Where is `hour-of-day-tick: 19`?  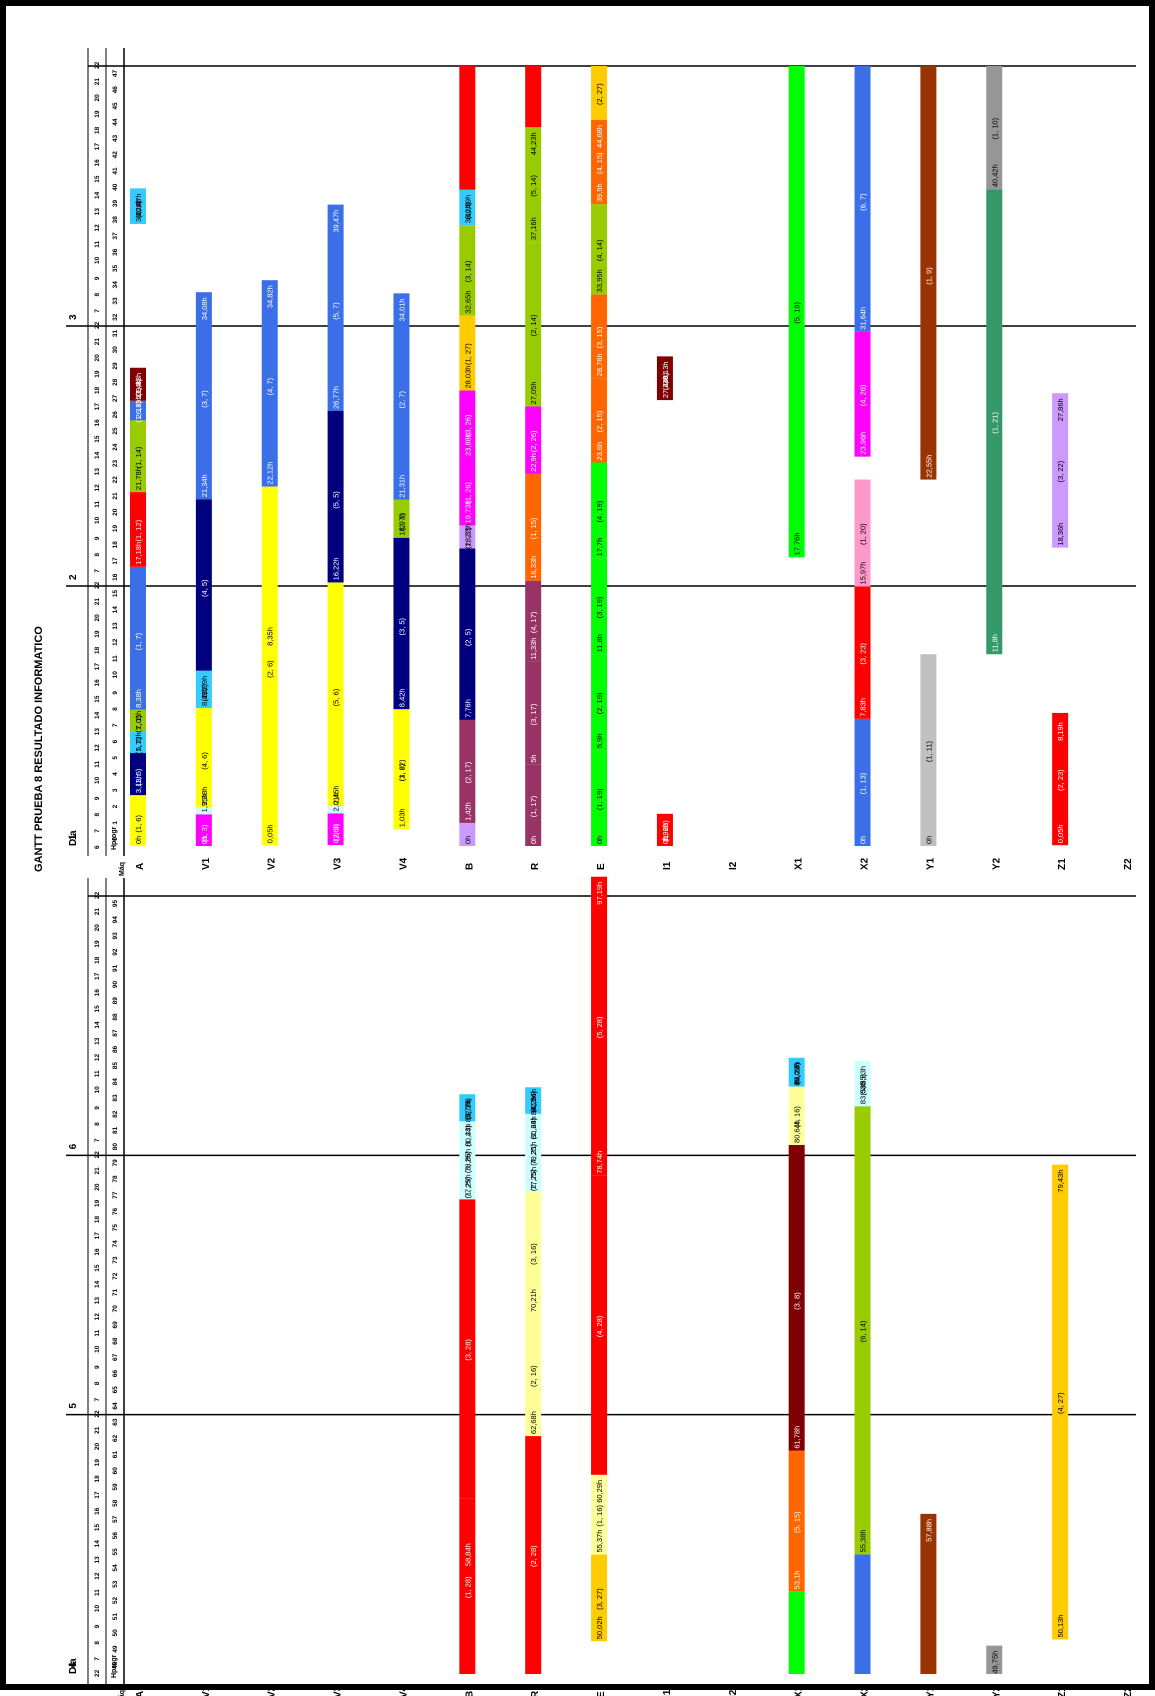 hour-of-day-tick: 19 is located at coordinates (97, 114).